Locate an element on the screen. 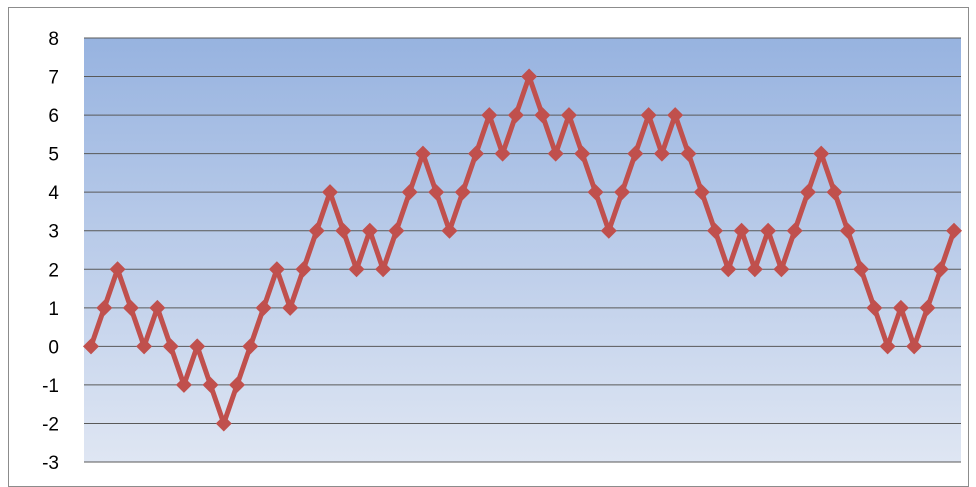 The image size is (976, 487). y-tick-label: 4 is located at coordinates (53, 193).